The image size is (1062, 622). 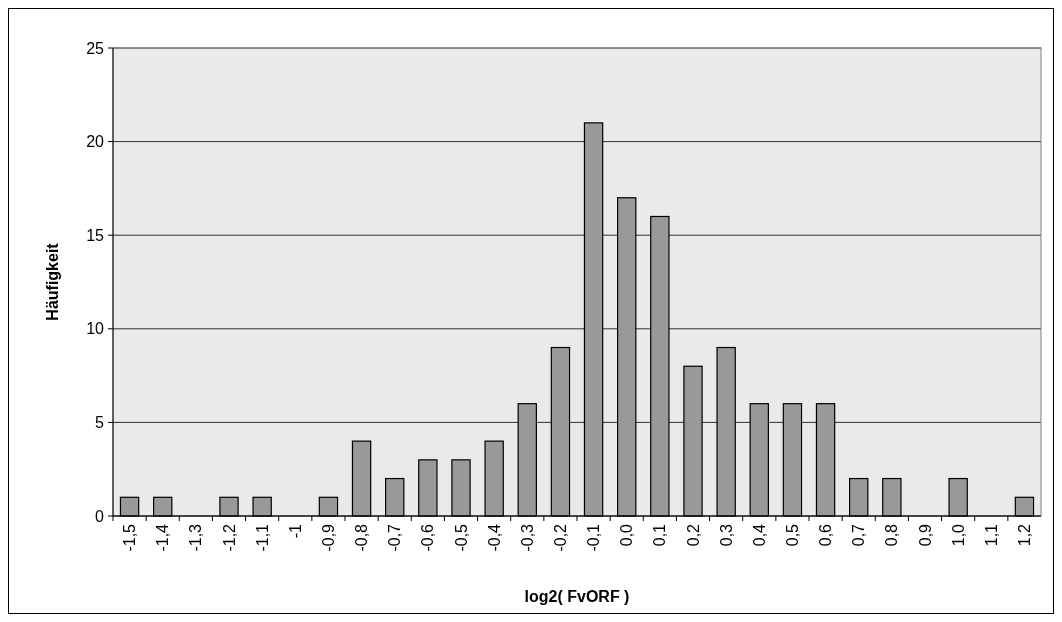 I want to click on x-tick-label: 0,9, so click(x=925, y=535).